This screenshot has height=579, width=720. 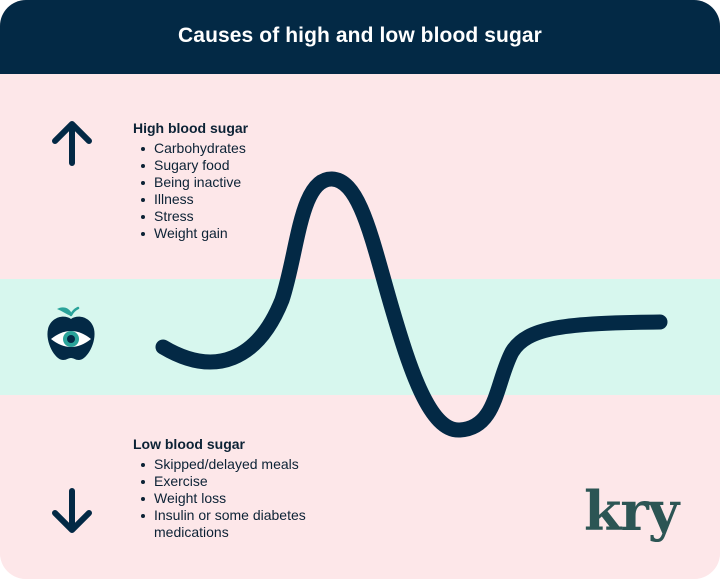 What do you see at coordinates (190, 199) in the screenshot?
I see `list-item: Illness` at bounding box center [190, 199].